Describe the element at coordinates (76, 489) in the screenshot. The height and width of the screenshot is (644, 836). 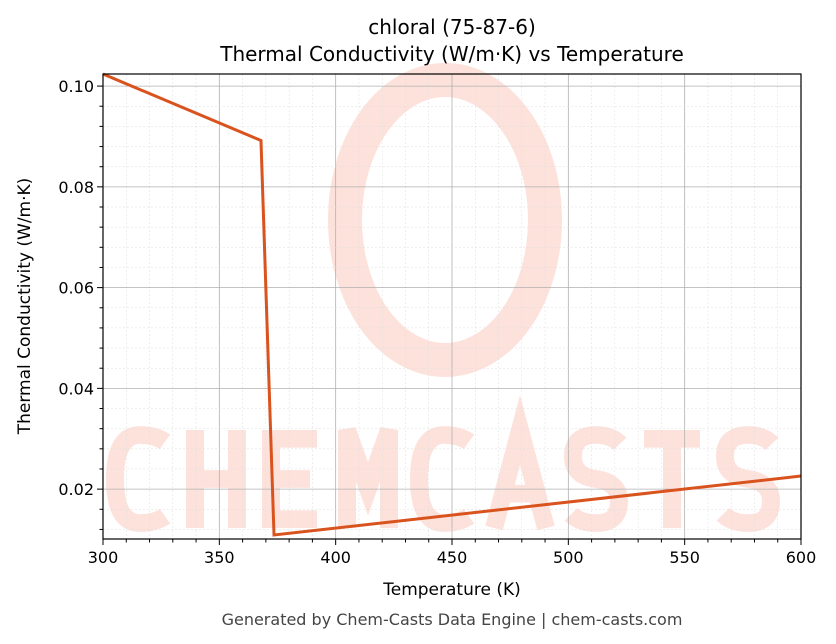
I see `y-tick-label: 0.02` at that location.